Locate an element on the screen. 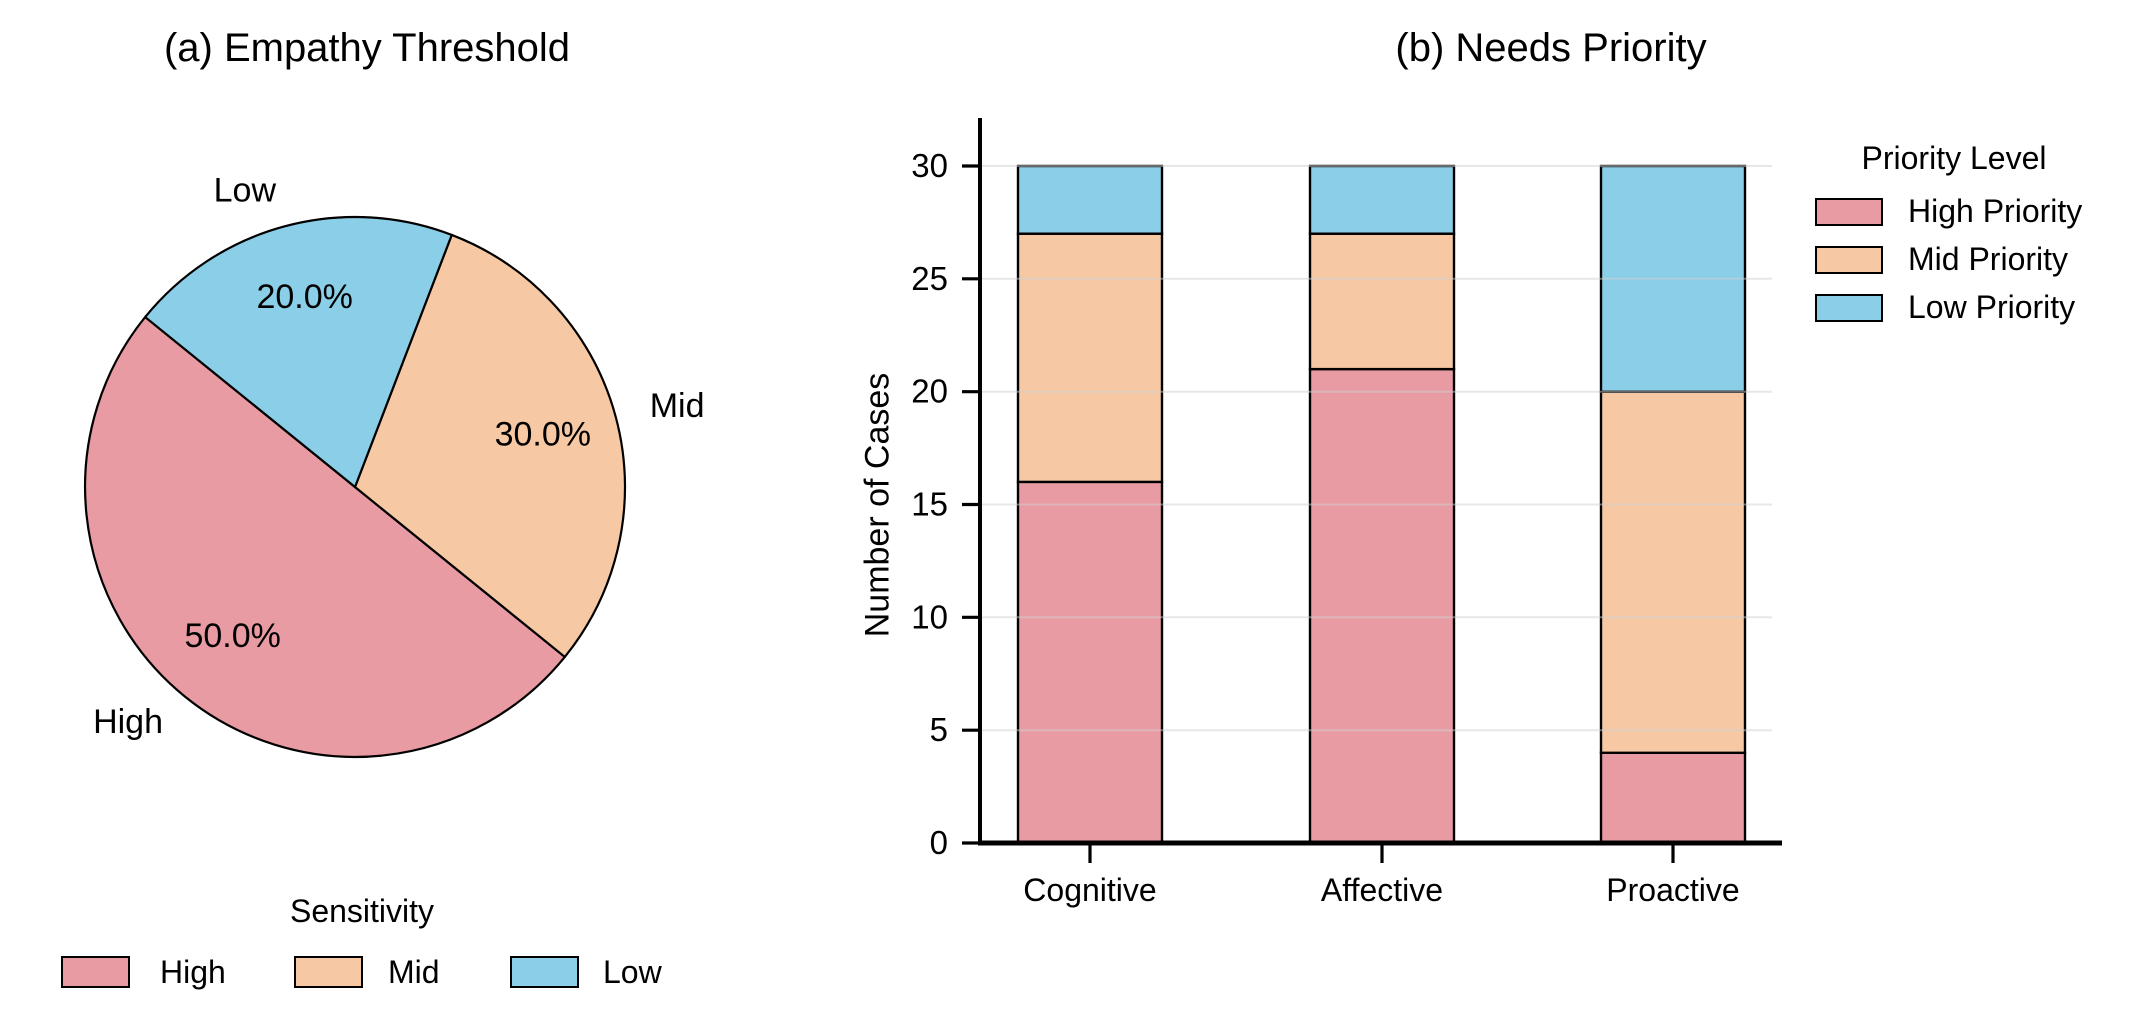 This screenshot has width=2133, height=1026. pie-slice-high is located at coordinates (324, 537).